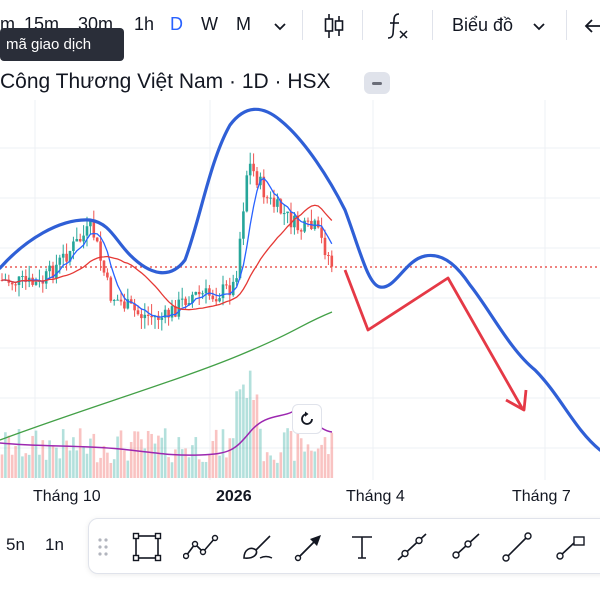 The width and height of the screenshot is (600, 600). Describe the element at coordinates (309, 547) in the screenshot. I see `arrow-icon` at that location.